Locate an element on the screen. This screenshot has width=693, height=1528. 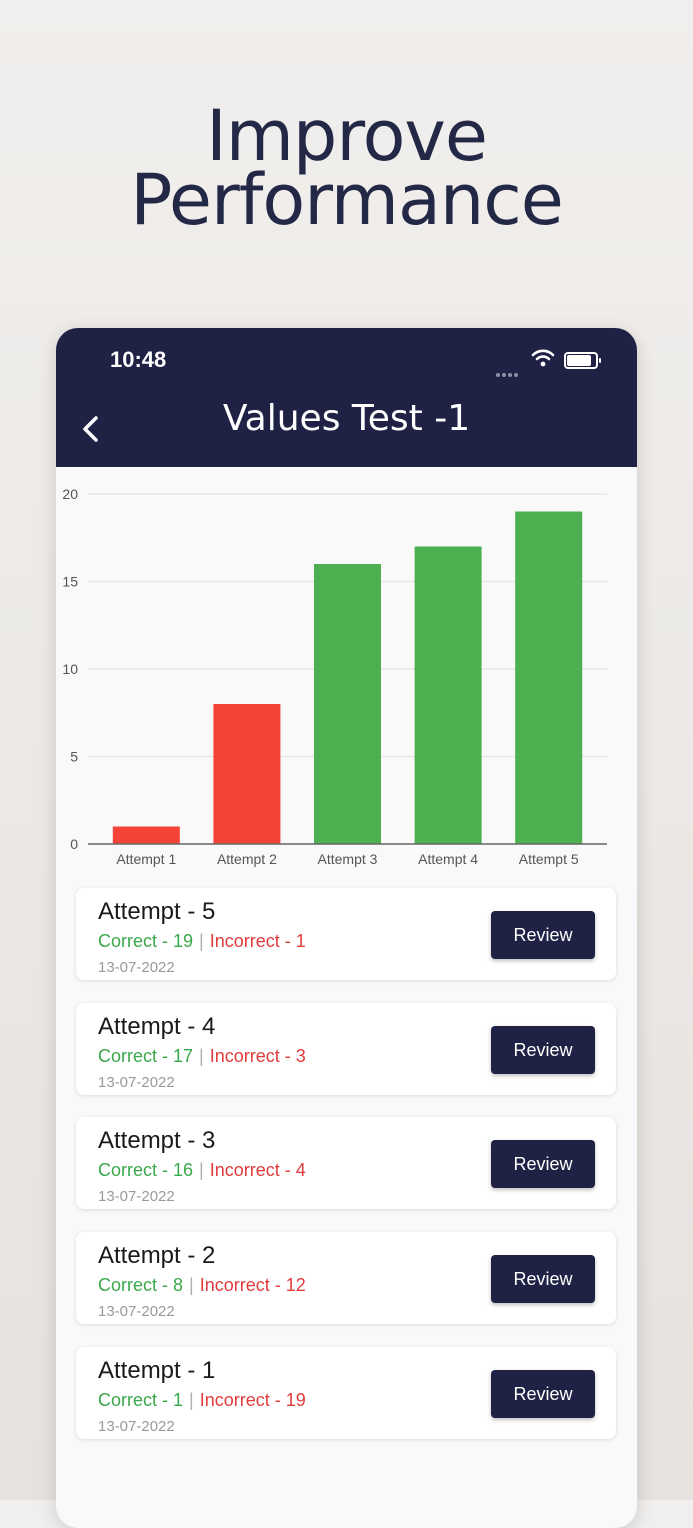
wifi-icon is located at coordinates (543, 358).